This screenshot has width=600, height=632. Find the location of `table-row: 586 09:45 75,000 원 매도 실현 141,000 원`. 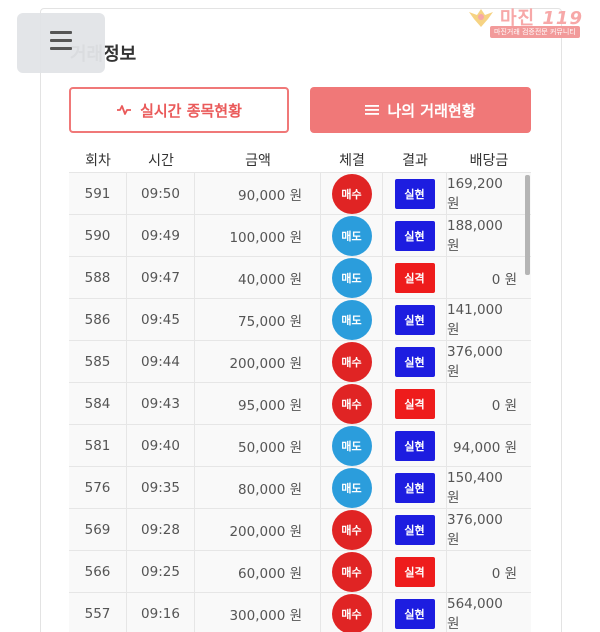

table-row: 586 09:45 75,000 원 매도 실현 141,000 원 is located at coordinates (300, 320).